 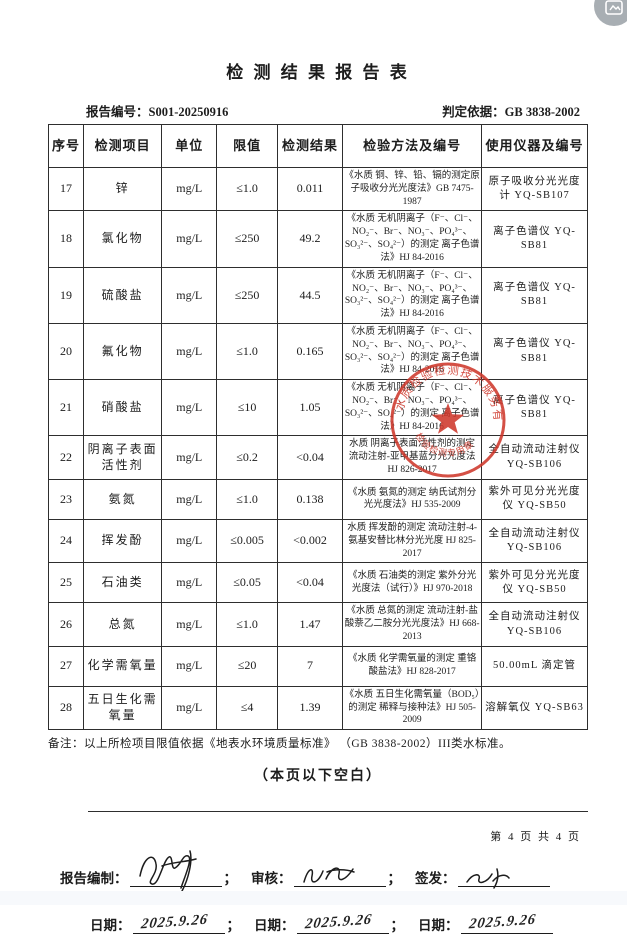 What do you see at coordinates (66, 666) in the screenshot?
I see `cell-no: 27` at bounding box center [66, 666].